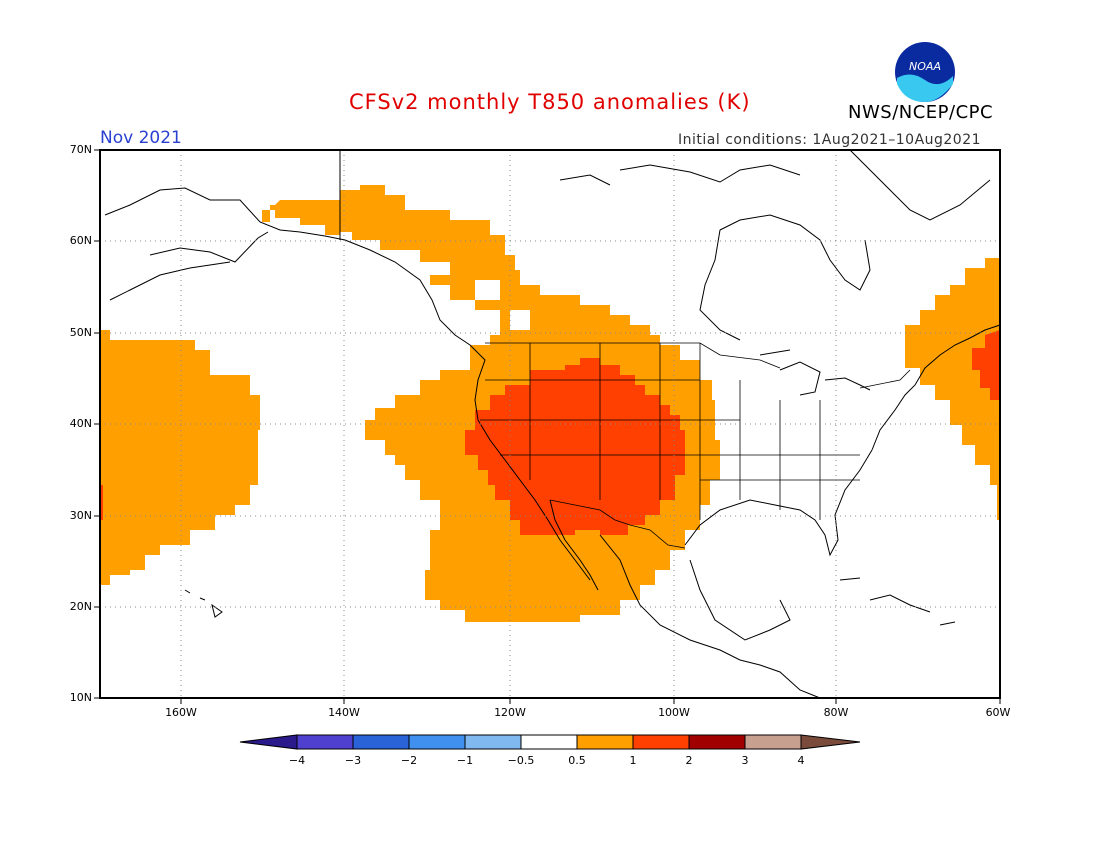 The image size is (1100, 850). What do you see at coordinates (80, 240) in the screenshot?
I see `lat-label: 60N` at bounding box center [80, 240].